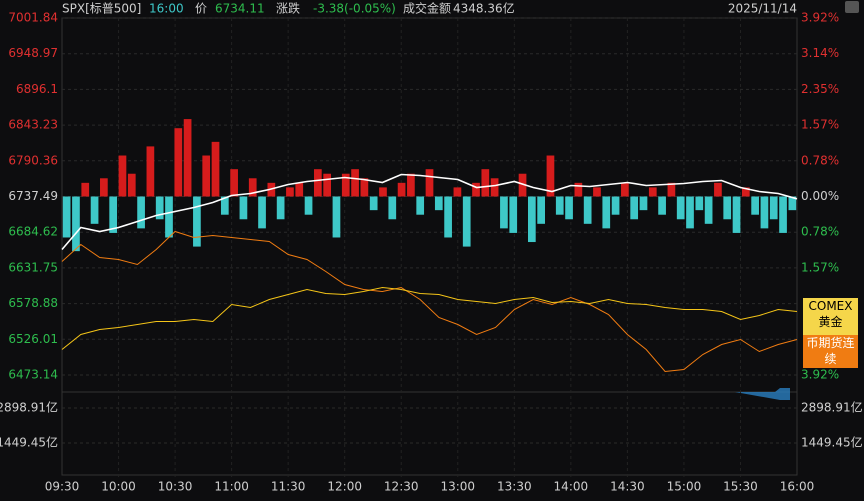  I want to click on x-tick-label: 10:00, so click(118, 487).